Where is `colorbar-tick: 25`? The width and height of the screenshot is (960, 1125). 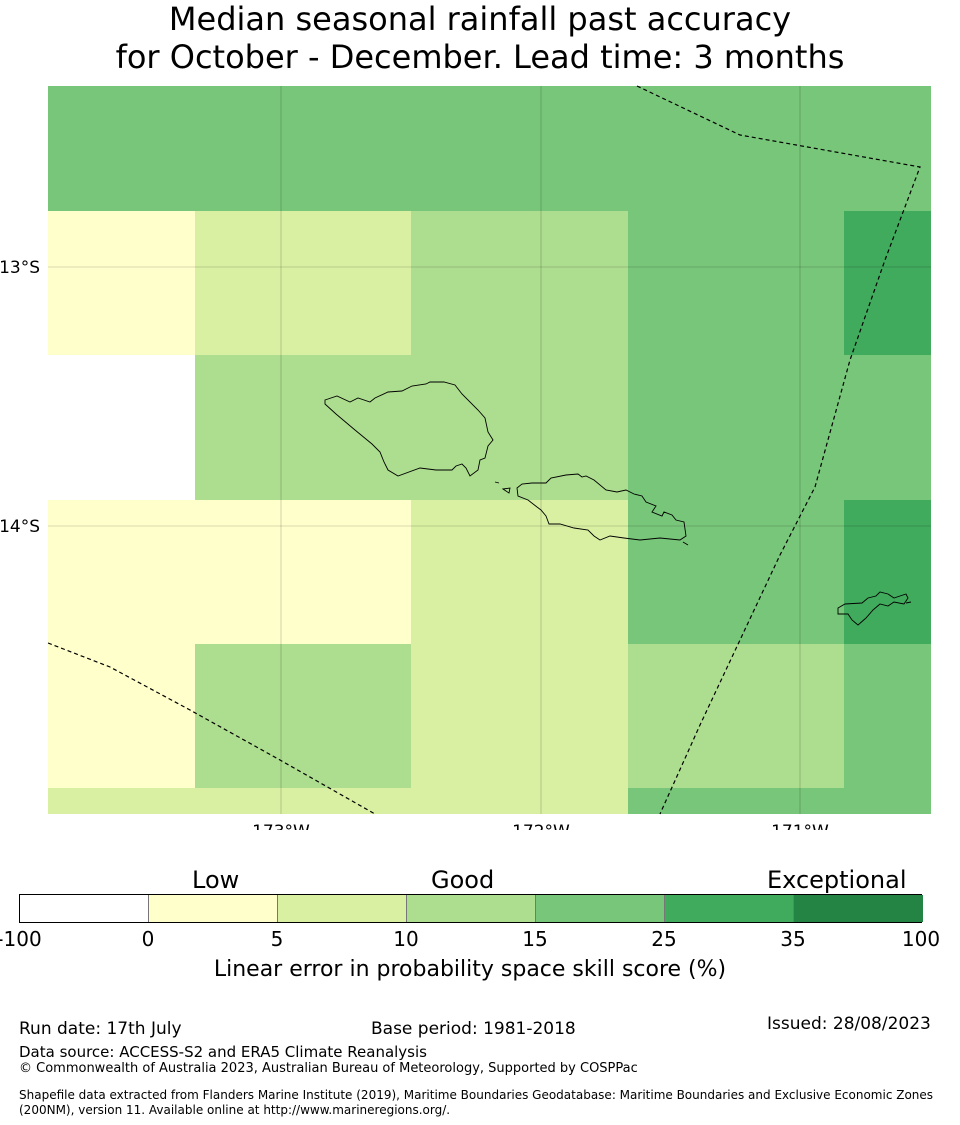
colorbar-tick: 25 is located at coordinates (664, 939).